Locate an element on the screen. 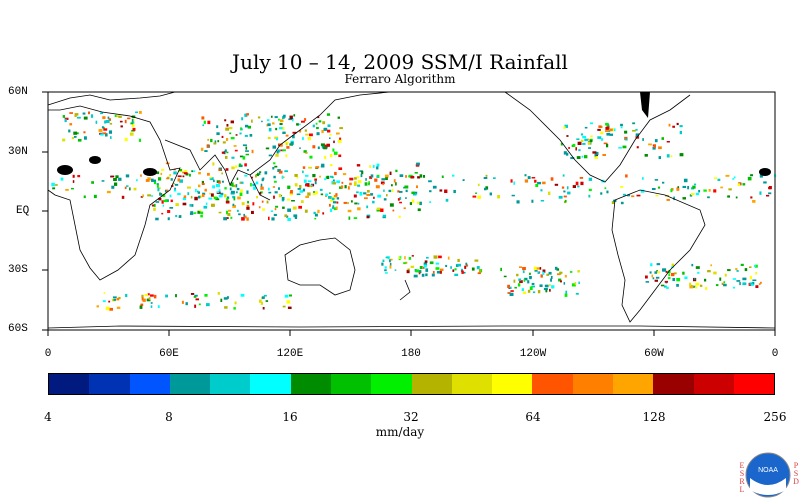 The height and width of the screenshot is (500, 800). lon-label-120e: 120E is located at coordinates (290, 354).